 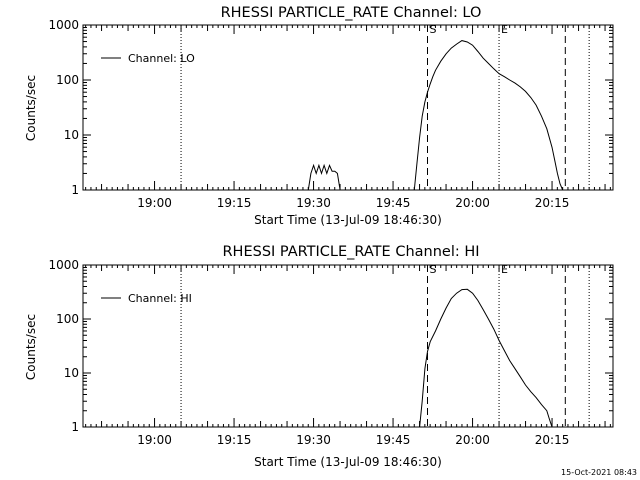 What do you see at coordinates (160, 298) in the screenshot?
I see `legend-label: Channel: HI` at bounding box center [160, 298].